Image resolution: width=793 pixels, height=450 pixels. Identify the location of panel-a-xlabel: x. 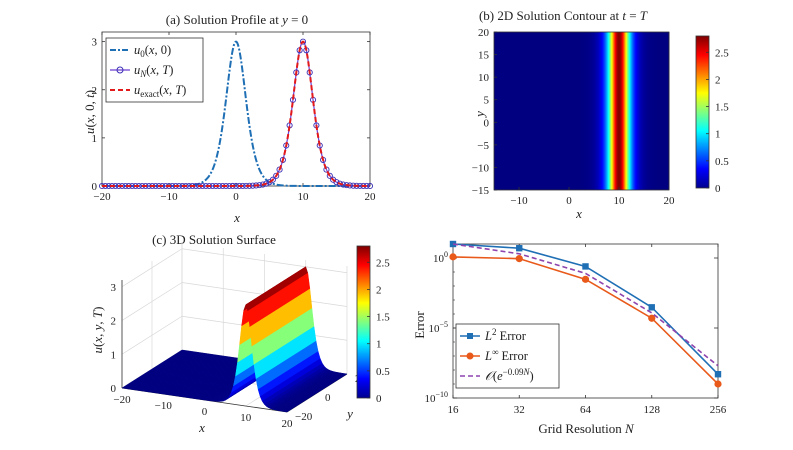
(236, 217).